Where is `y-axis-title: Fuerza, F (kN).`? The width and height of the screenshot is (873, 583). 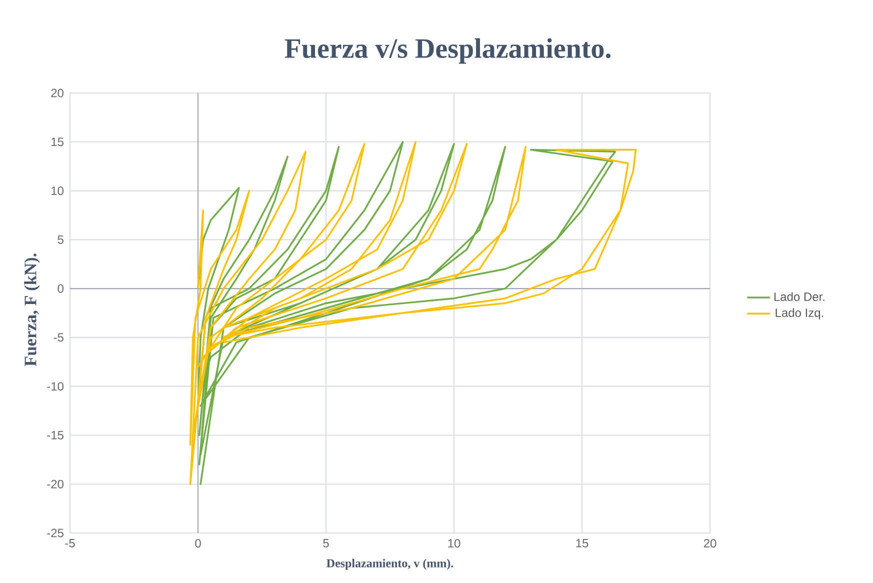
y-axis-title: Fuerza, F (kN). is located at coordinates (32, 310).